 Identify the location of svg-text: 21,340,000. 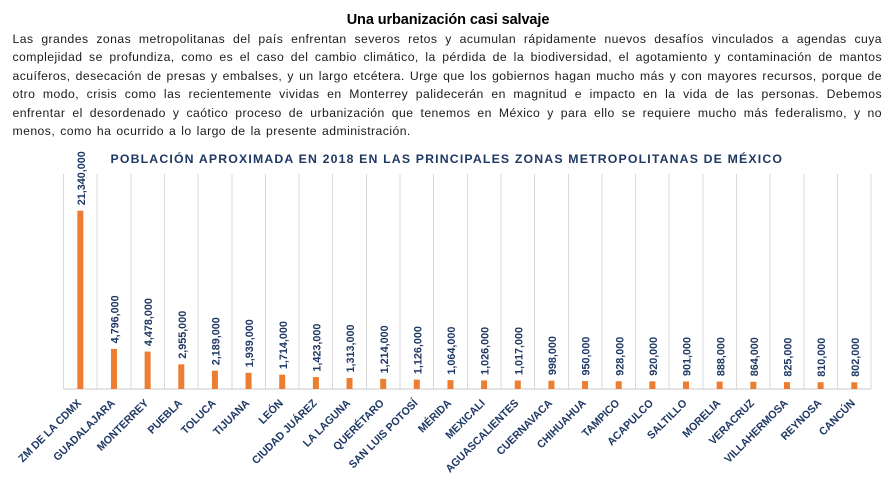
(82, 178).